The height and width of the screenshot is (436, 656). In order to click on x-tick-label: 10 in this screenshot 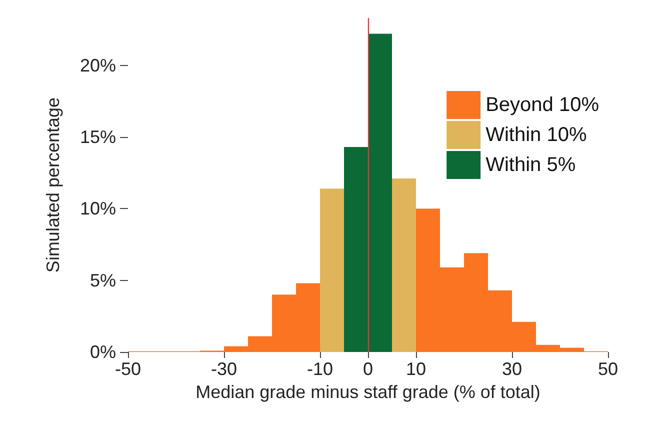, I will do `click(416, 369)`.